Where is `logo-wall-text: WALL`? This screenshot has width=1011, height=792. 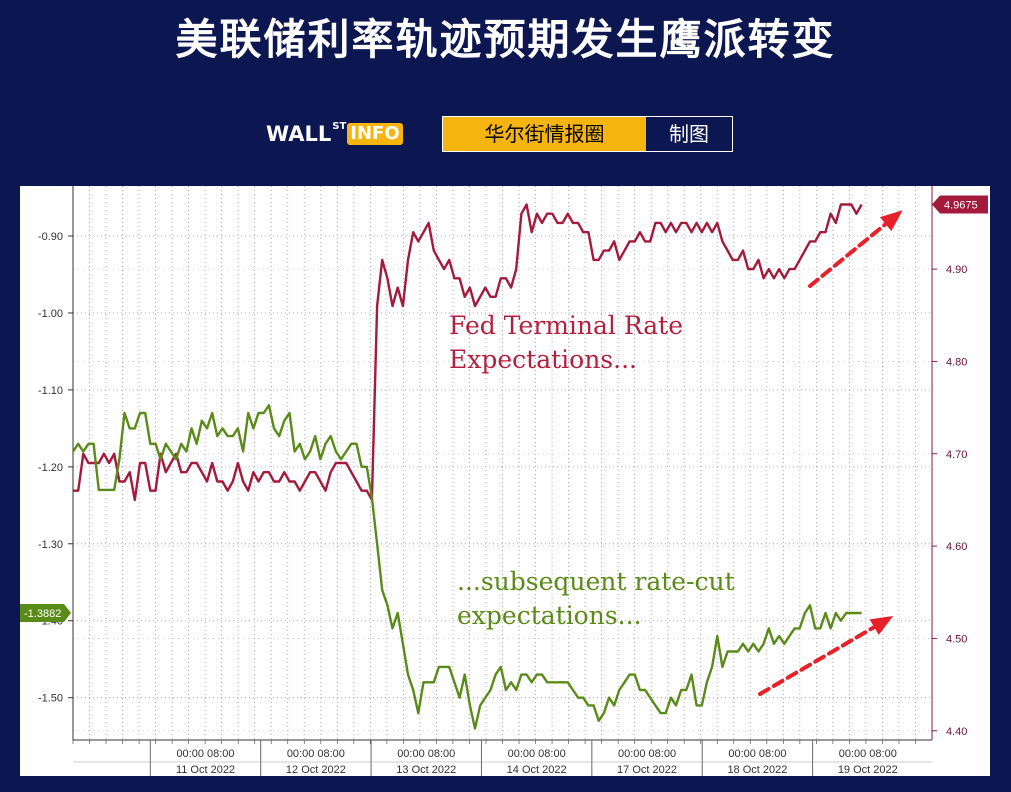
logo-wall-text: WALL is located at coordinates (299, 134).